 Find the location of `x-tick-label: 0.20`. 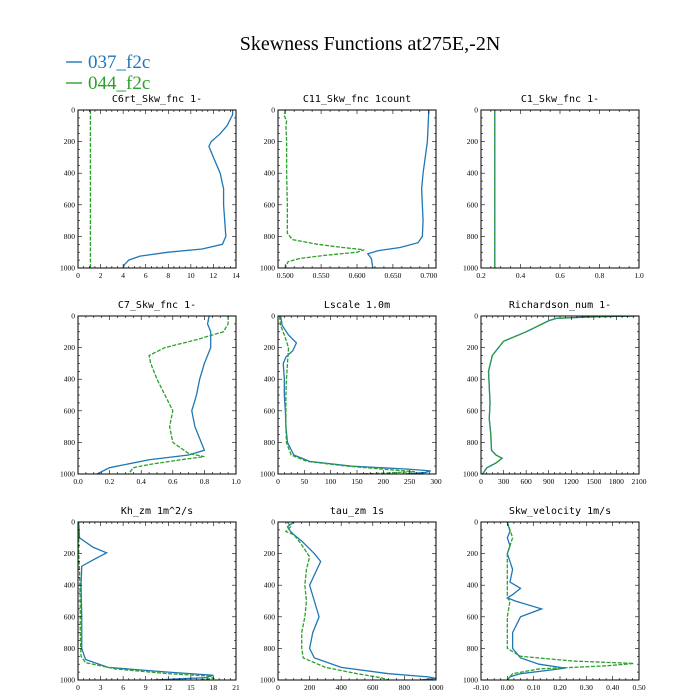

x-tick-label: 0.20 is located at coordinates (559, 687).